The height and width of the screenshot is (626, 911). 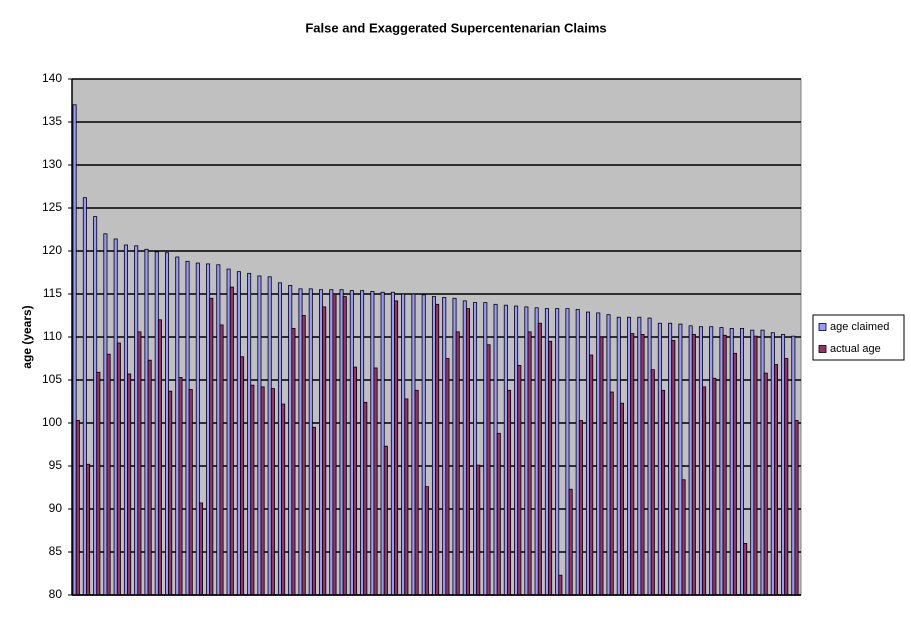 I want to click on y-tick-label: 105, so click(x=52, y=379).